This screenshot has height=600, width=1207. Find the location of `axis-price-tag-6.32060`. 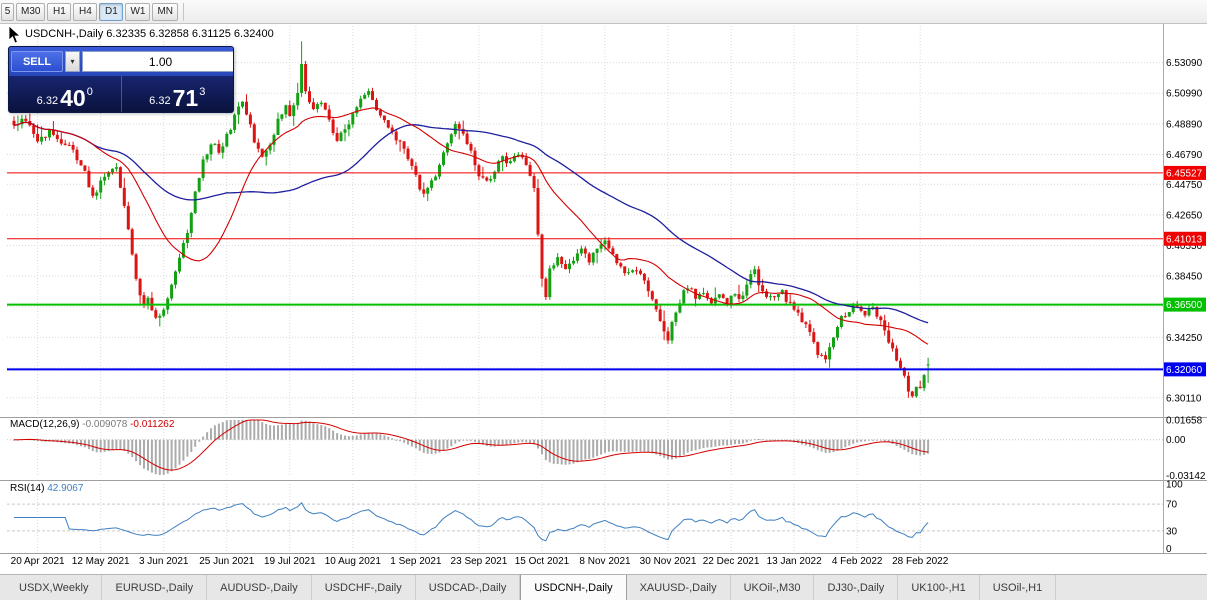

axis-price-tag-6.32060 is located at coordinates (1185, 369).